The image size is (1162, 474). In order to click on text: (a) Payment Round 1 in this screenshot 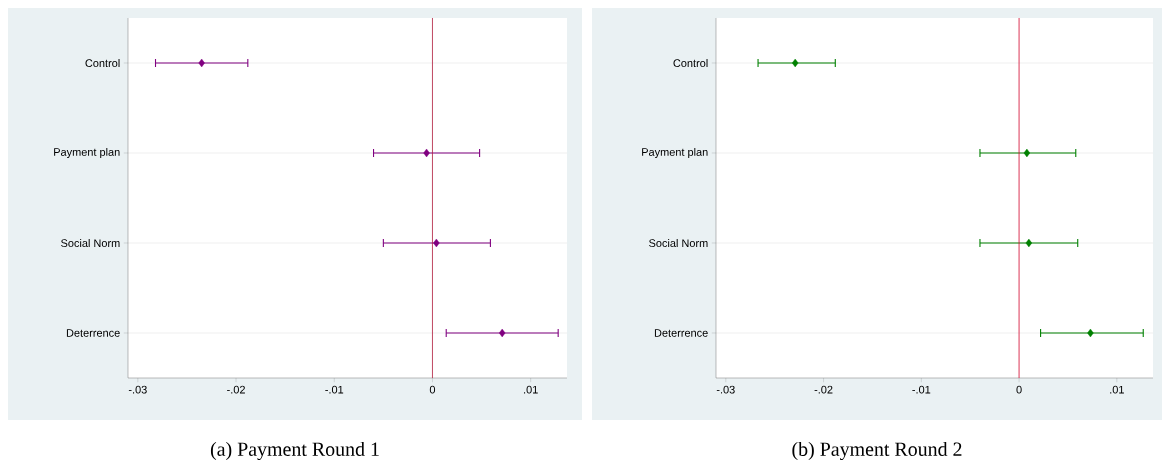, I will do `click(294, 451)`.